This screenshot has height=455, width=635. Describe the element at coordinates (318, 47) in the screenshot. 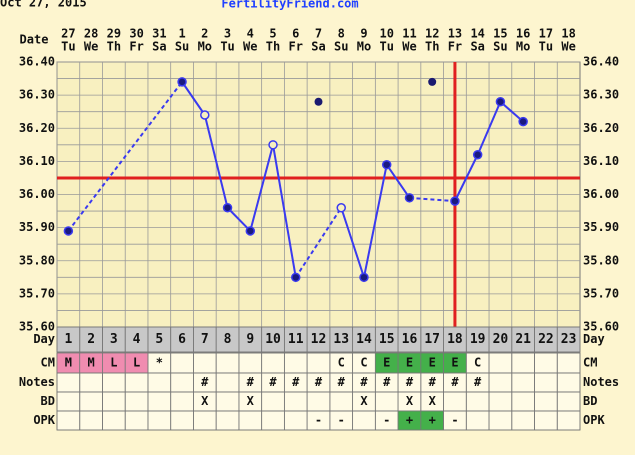

I see `weekday-label: Sa` at that location.